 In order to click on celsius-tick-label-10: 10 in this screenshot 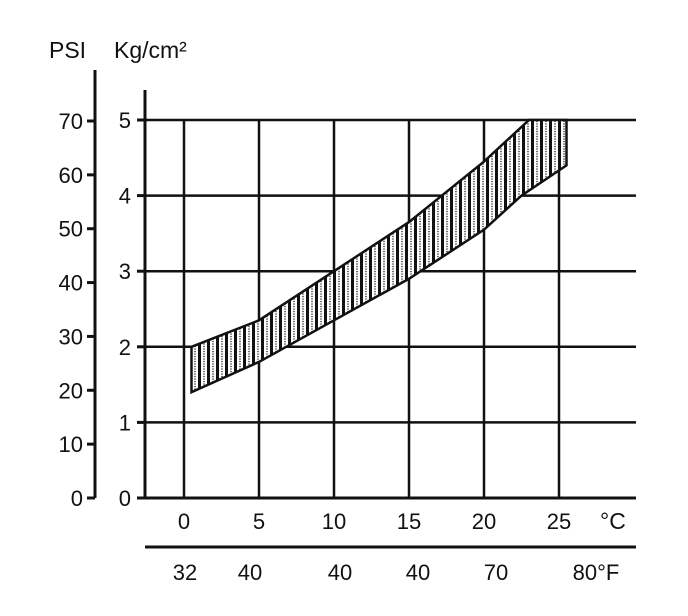, I will do `click(334, 521)`.